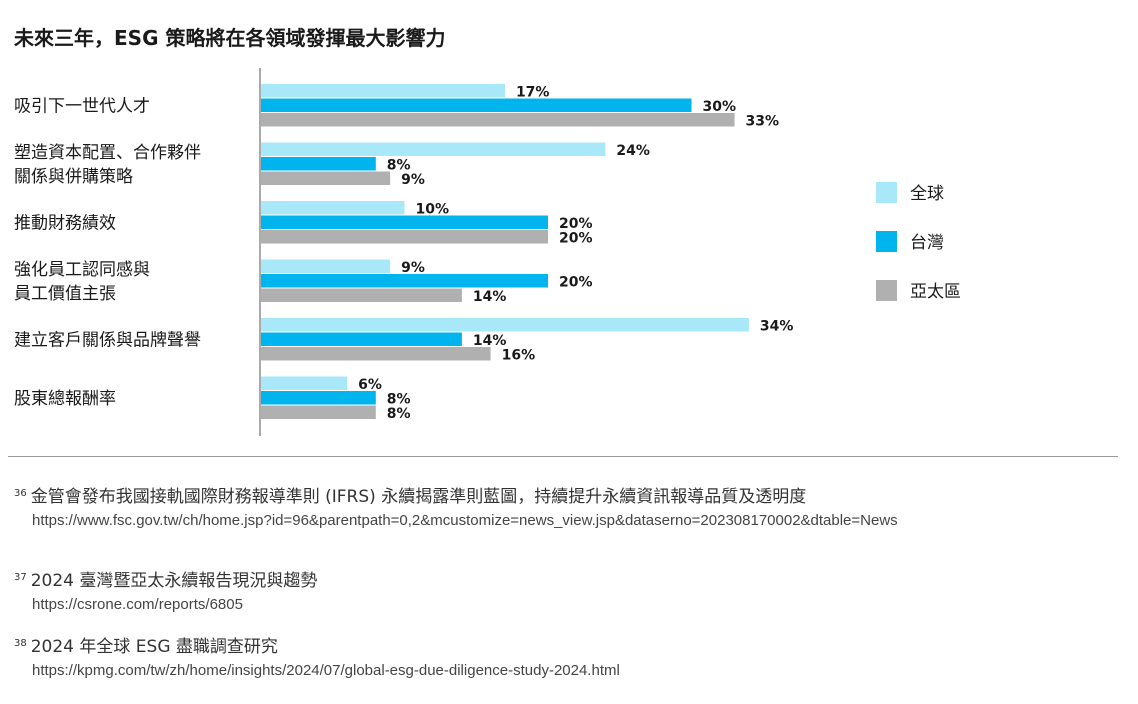 The image size is (1138, 704). Describe the element at coordinates (174, 581) in the screenshot. I see `footnote-text: 2024 臺灣暨亞太永續報告現況與趨勢` at that location.